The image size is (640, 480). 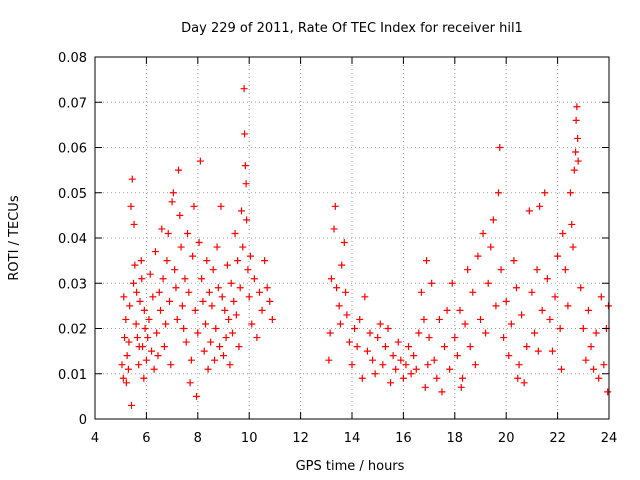 What do you see at coordinates (72, 239) in the screenshot?
I see `y-tick-labels: 0 0.01 0.02 0.03 0.04 0.05 0.06 0.07 0.08` at bounding box center [72, 239].